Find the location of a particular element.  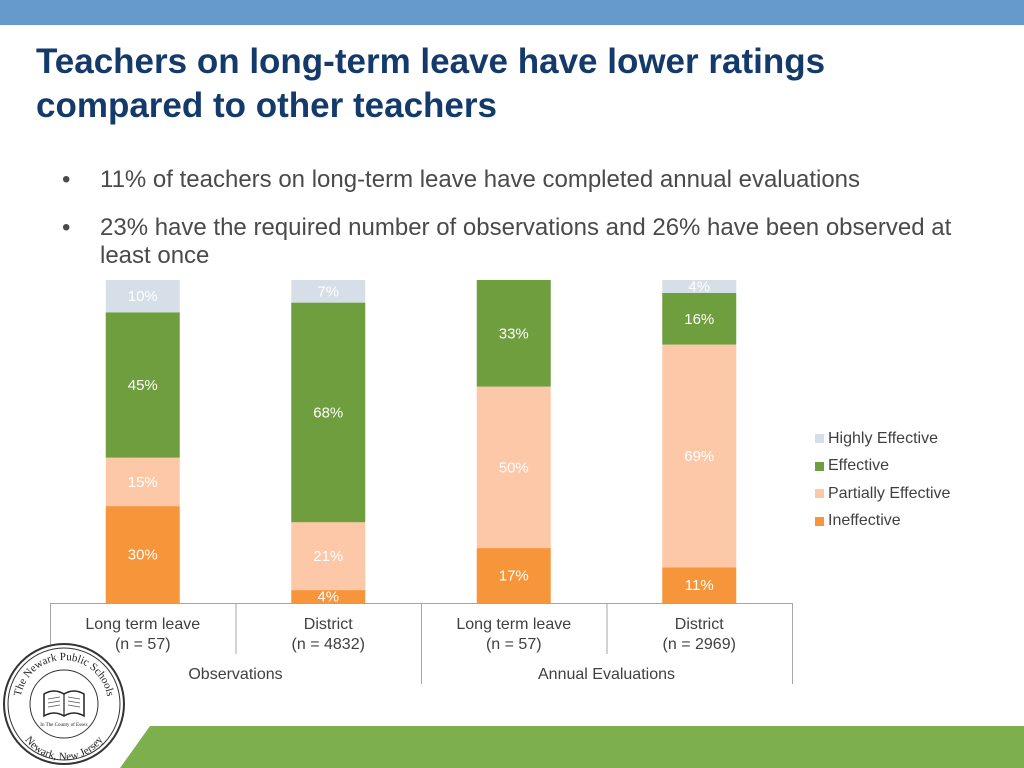

data-label: 16% is located at coordinates (699, 319).